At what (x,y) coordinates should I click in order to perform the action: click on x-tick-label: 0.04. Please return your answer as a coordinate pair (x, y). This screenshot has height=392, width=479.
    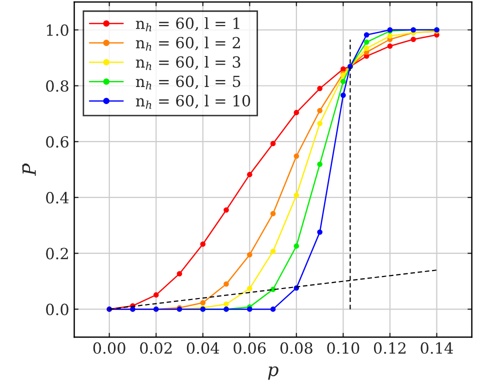
    Looking at the image, I should click on (203, 348).